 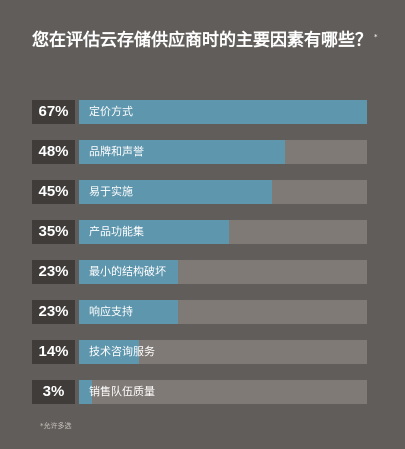 I want to click on value-label: 3%, so click(x=53, y=392).